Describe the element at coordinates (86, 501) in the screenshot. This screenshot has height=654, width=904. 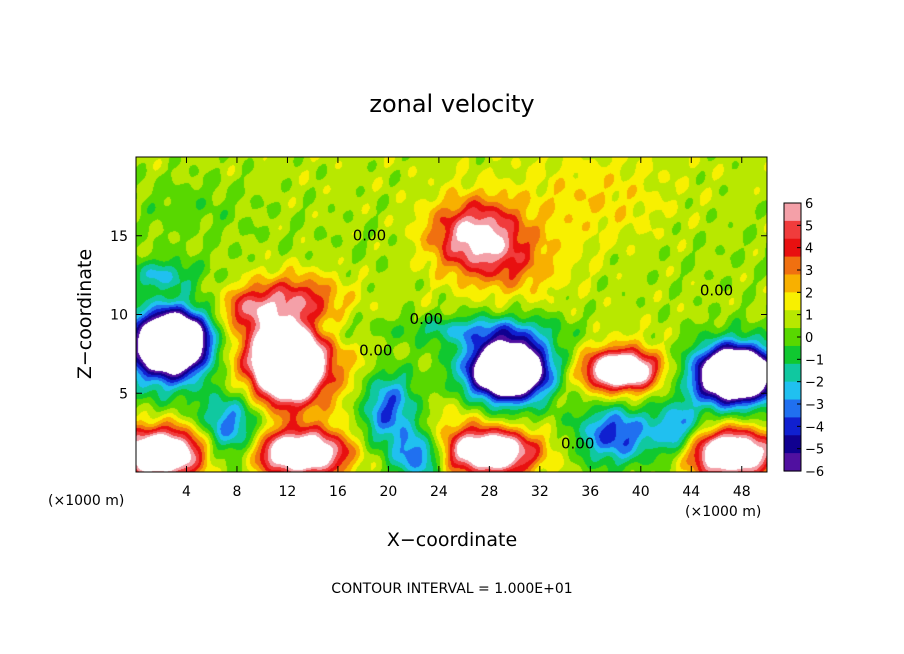
I see `x-unit-label-left: (×1000 m)` at that location.